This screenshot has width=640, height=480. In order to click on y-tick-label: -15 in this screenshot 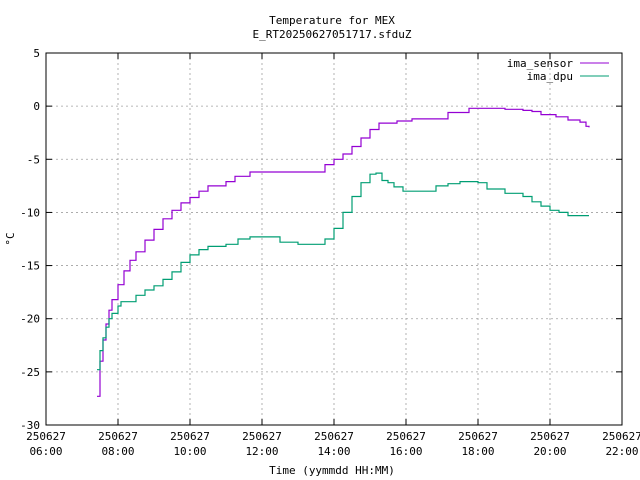, I will do `click(30, 266)`.